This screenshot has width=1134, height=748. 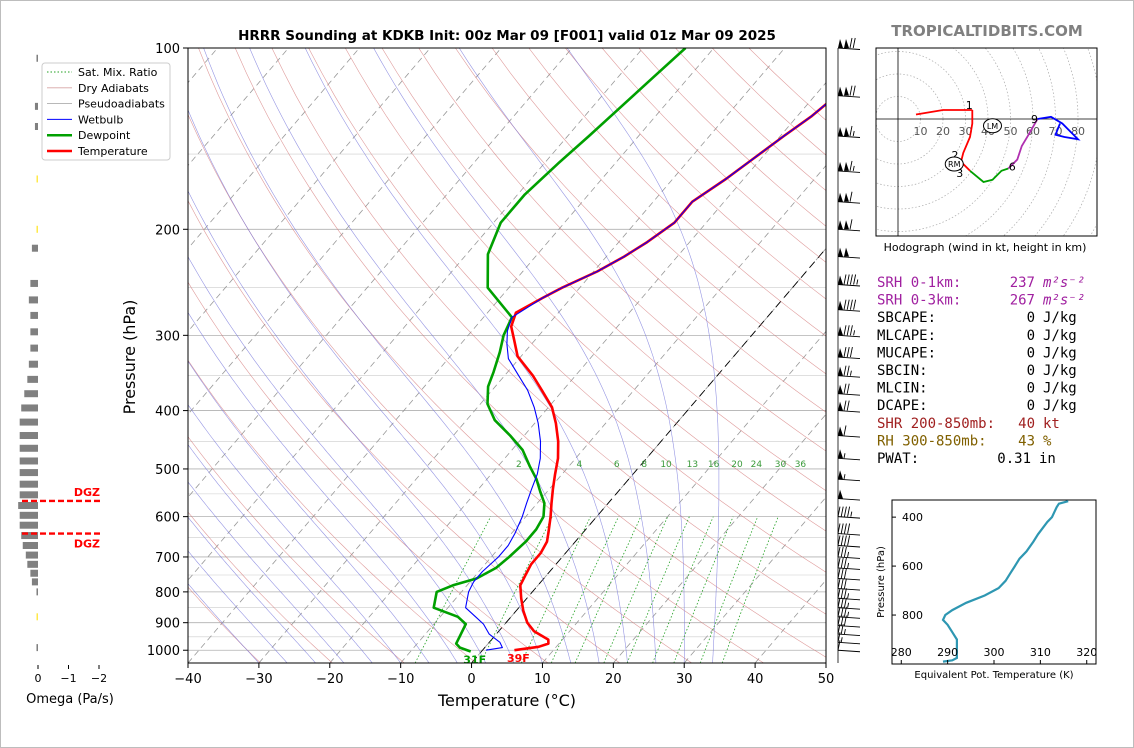 I want to click on skewt-xlabel: Temperature (°C), so click(x=506, y=700).